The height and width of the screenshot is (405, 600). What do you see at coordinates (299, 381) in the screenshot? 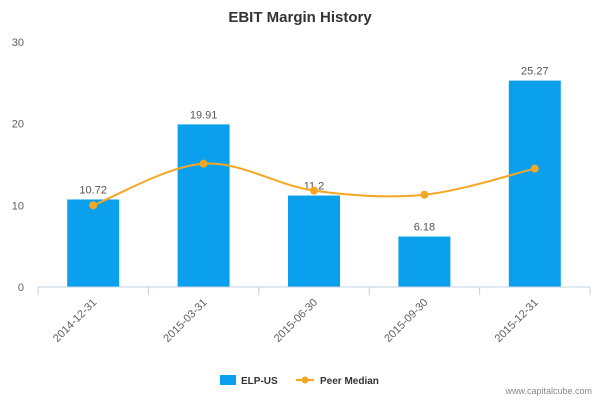
I see `legend: ELP-US Peer Median` at bounding box center [299, 381].